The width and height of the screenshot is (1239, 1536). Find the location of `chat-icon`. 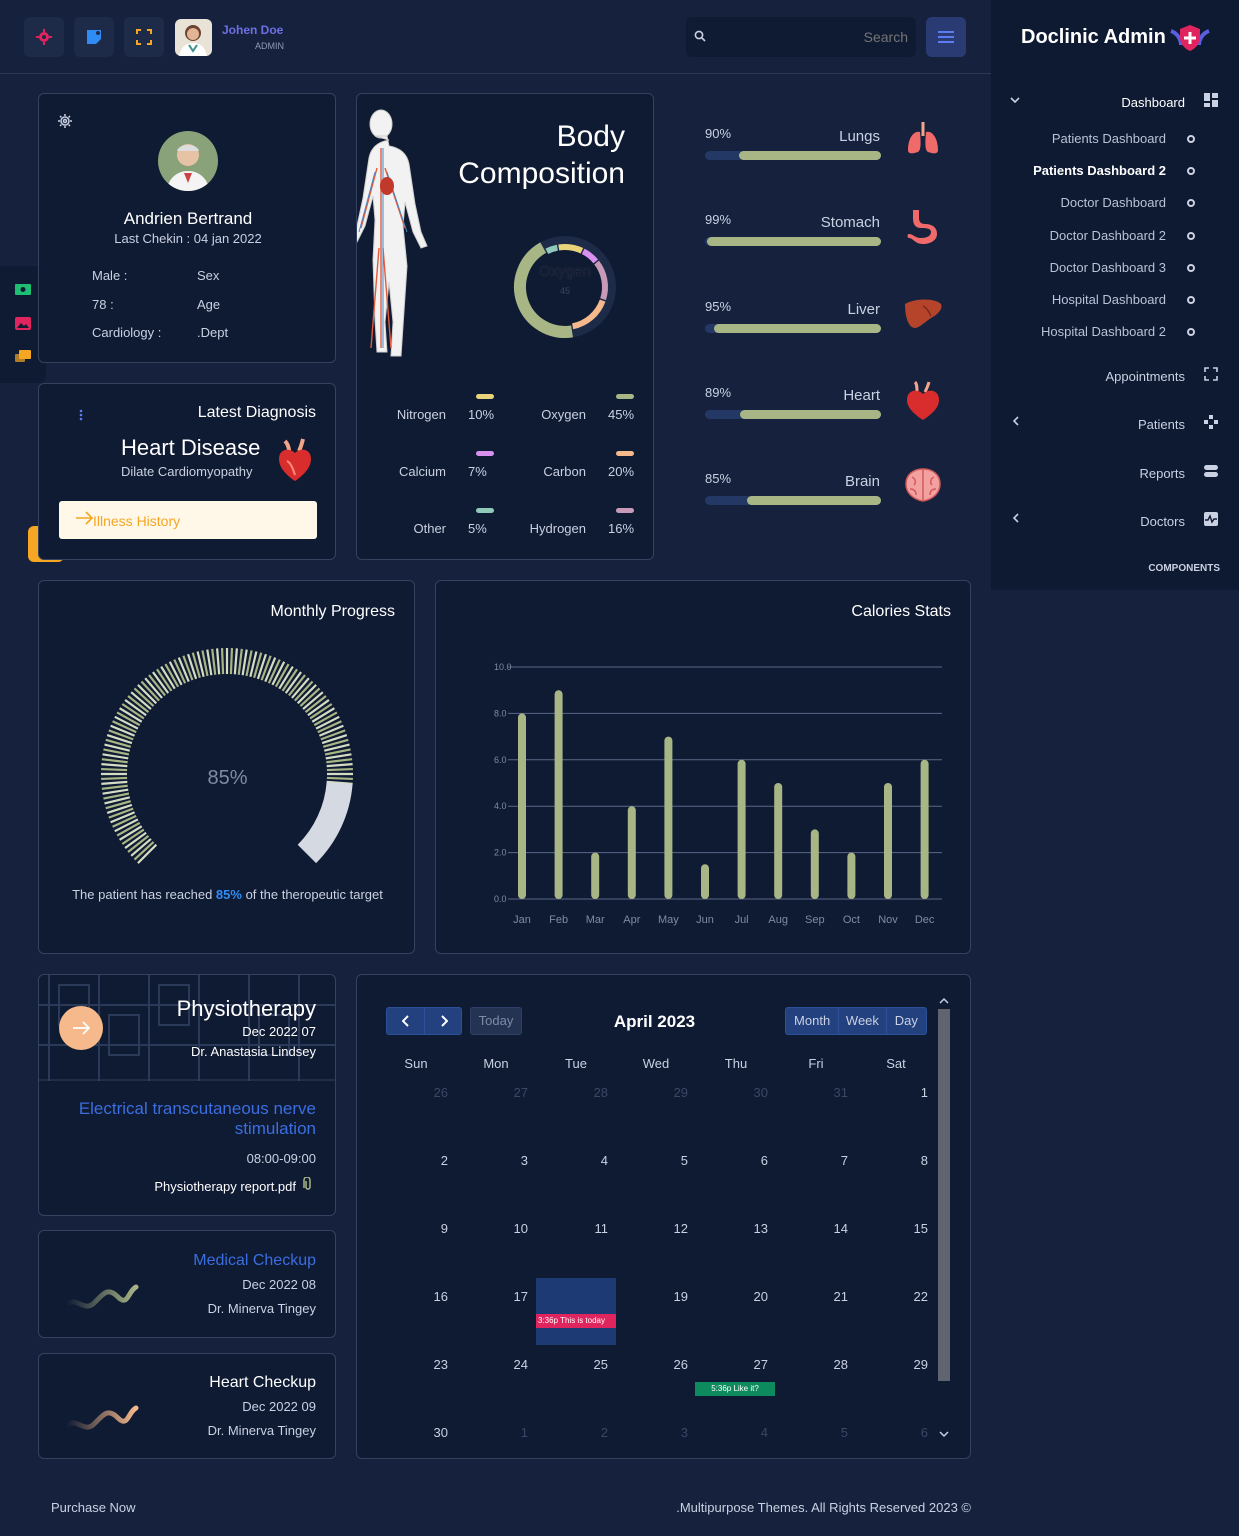

chat-icon is located at coordinates (23, 357).